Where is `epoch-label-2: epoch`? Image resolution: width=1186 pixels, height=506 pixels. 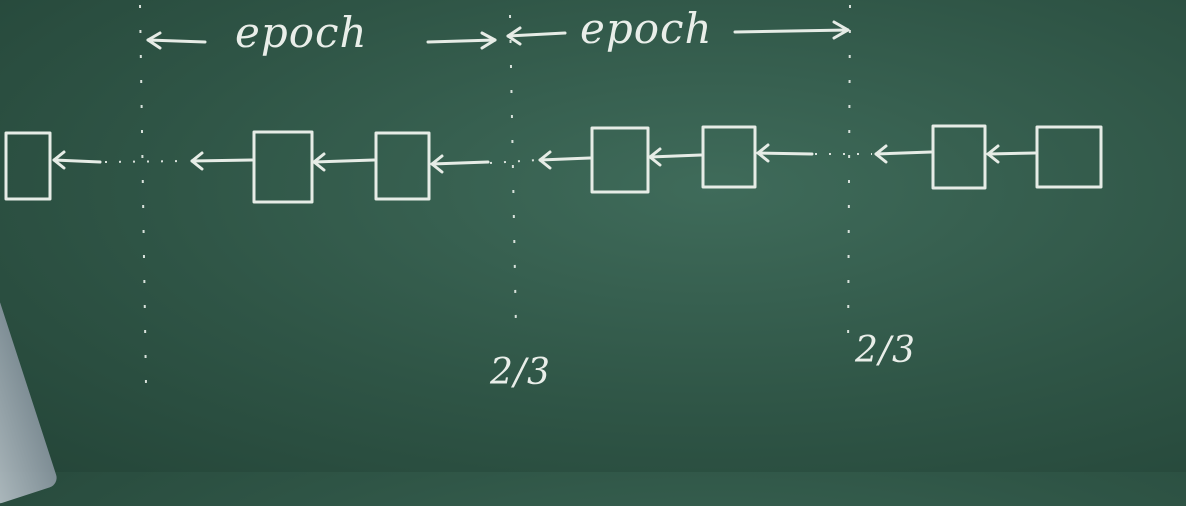
epoch-label-2: epoch is located at coordinates (646, 28).